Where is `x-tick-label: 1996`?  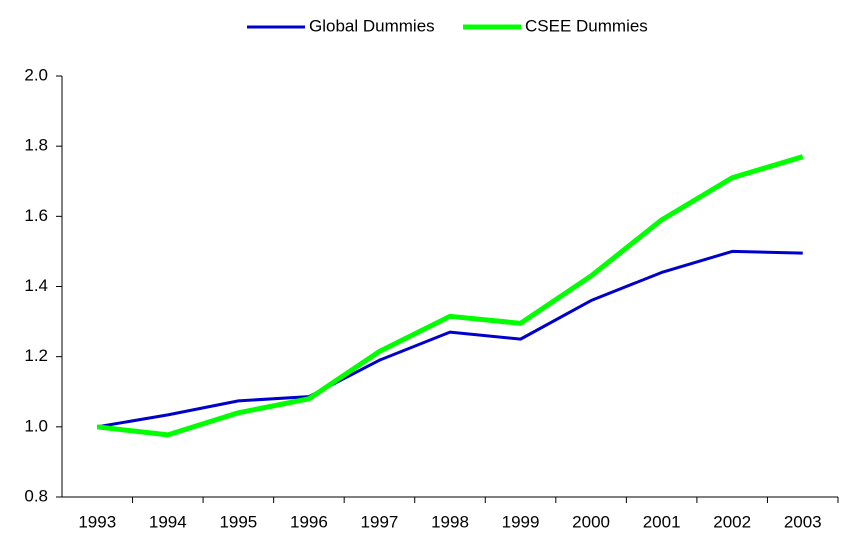 x-tick-label: 1996 is located at coordinates (309, 521).